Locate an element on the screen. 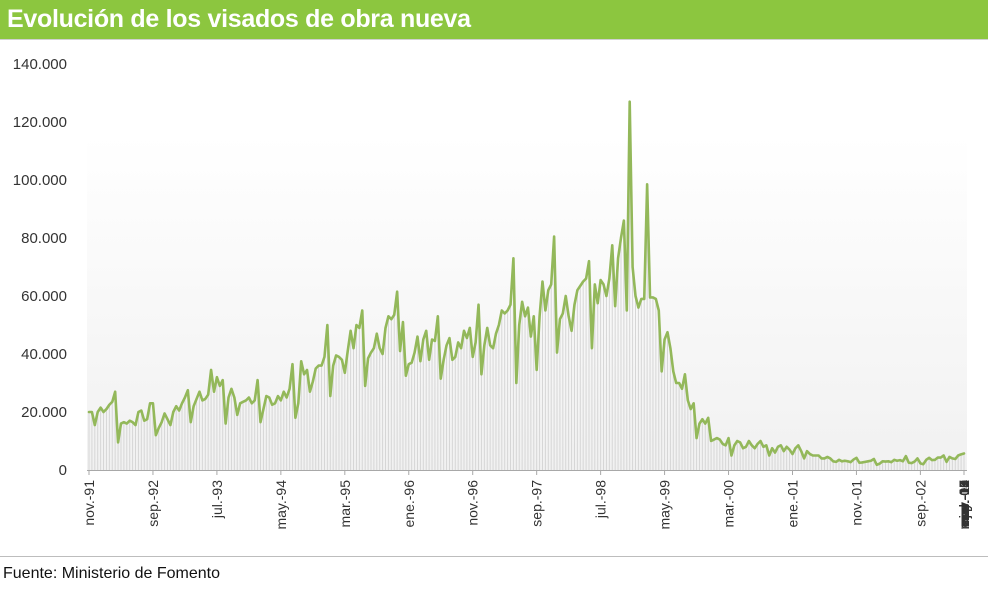 The image size is (988, 591). x-tick-label: sep.-07 is located at coordinates (964, 503).